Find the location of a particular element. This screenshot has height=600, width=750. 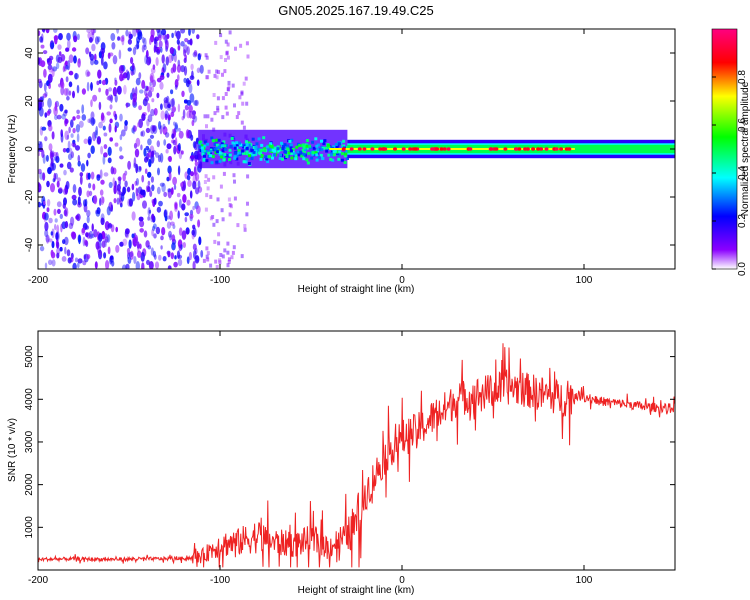

y-tick-label: 4000 is located at coordinates (29, 399).